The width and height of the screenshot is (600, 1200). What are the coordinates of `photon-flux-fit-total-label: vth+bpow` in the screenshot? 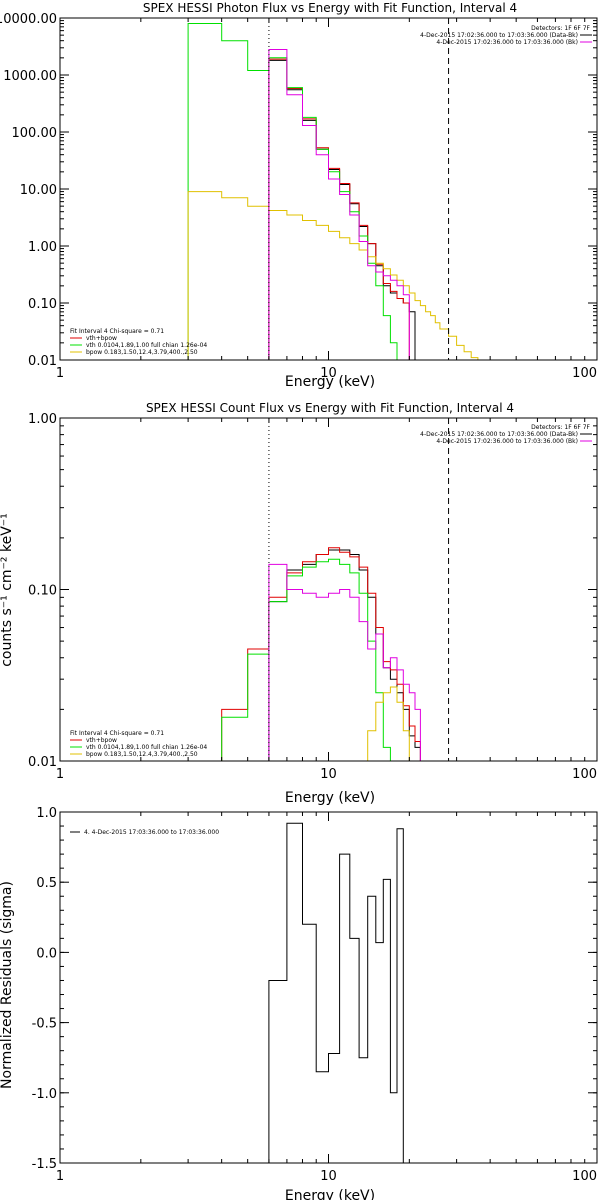 It's located at (101, 338).